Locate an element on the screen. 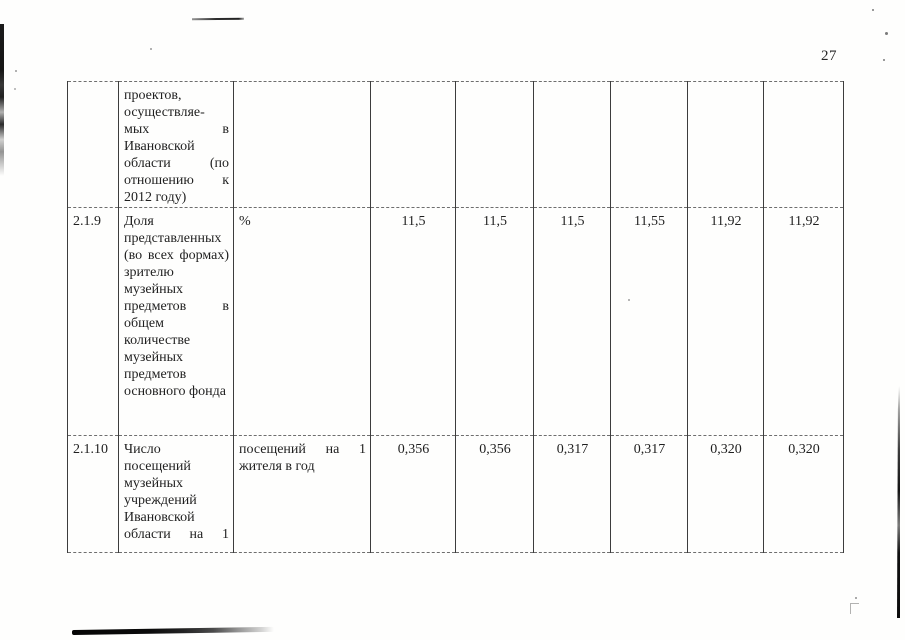  scan-artifact-left-streak is located at coordinates (2, 100).